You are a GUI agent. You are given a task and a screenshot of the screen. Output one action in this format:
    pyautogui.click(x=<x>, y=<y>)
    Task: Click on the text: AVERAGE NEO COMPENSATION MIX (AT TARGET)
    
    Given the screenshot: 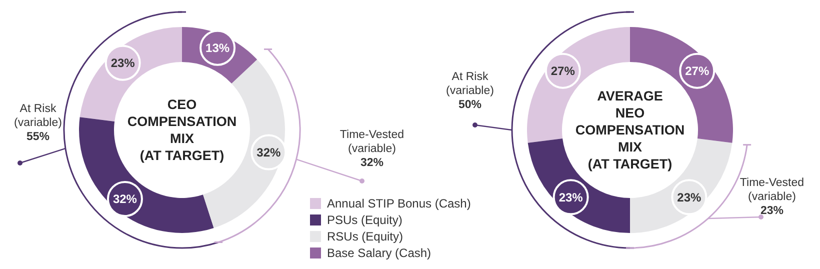 What is the action you would take?
    pyautogui.click(x=630, y=130)
    